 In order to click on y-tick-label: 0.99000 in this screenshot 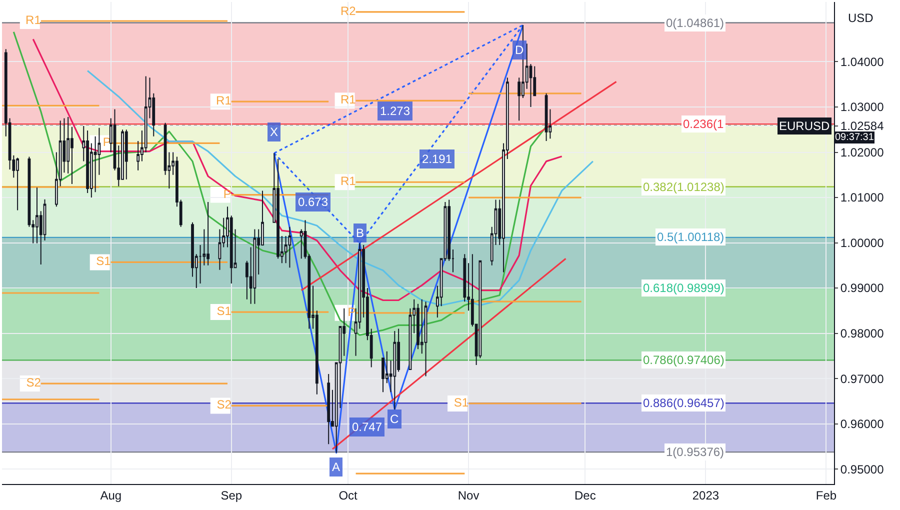, I will do `click(862, 288)`.